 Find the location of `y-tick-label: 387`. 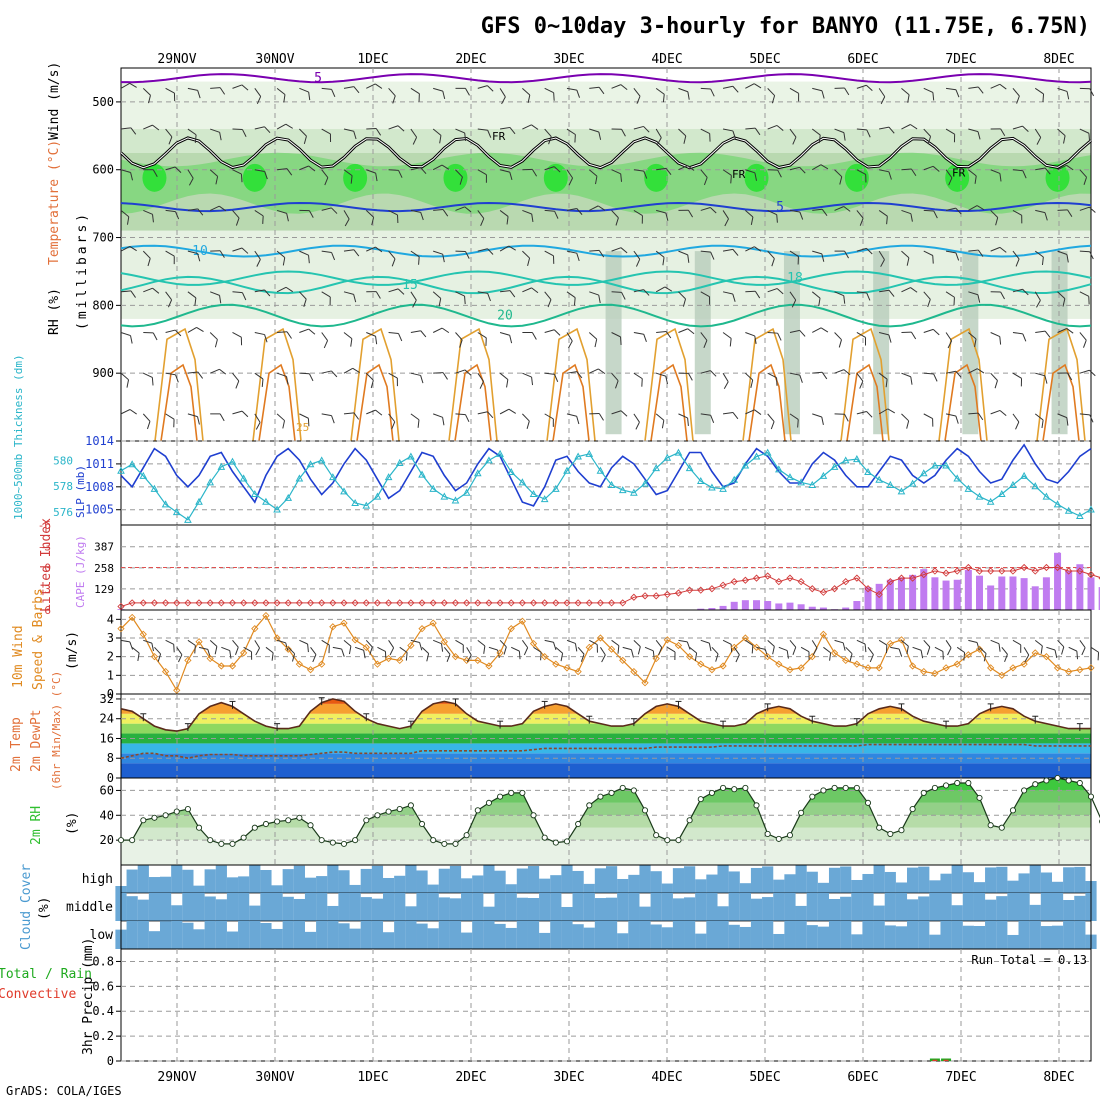

y-tick-label: 387 is located at coordinates (104, 547).